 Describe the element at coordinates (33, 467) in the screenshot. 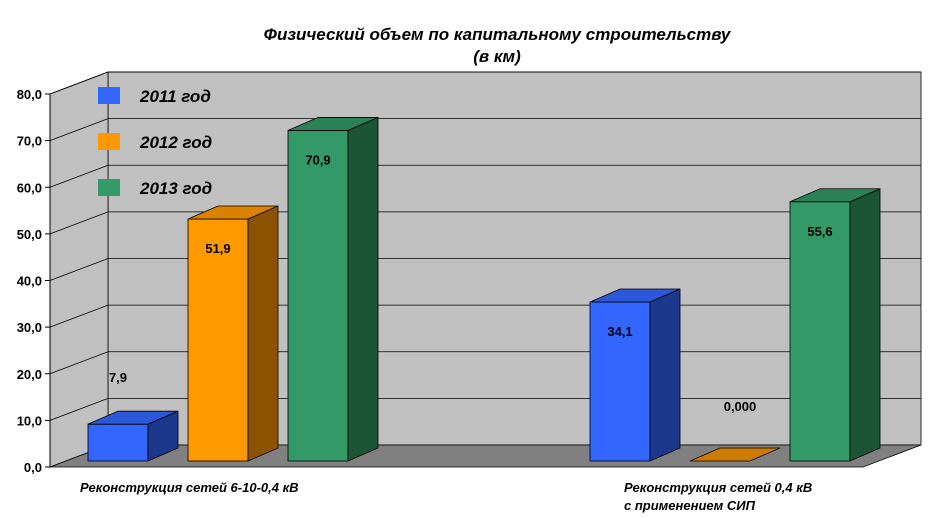

I see `y-tick-label: 0,0` at that location.